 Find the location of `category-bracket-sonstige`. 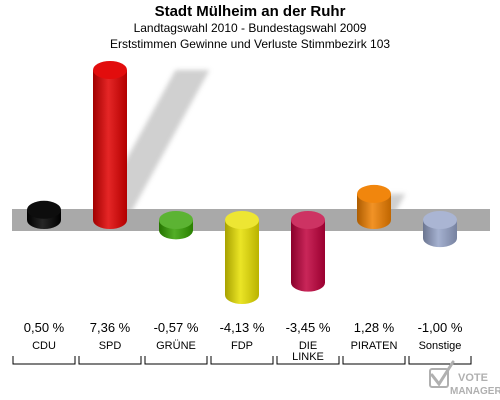

category-bracket-sonstige is located at coordinates (440, 360).